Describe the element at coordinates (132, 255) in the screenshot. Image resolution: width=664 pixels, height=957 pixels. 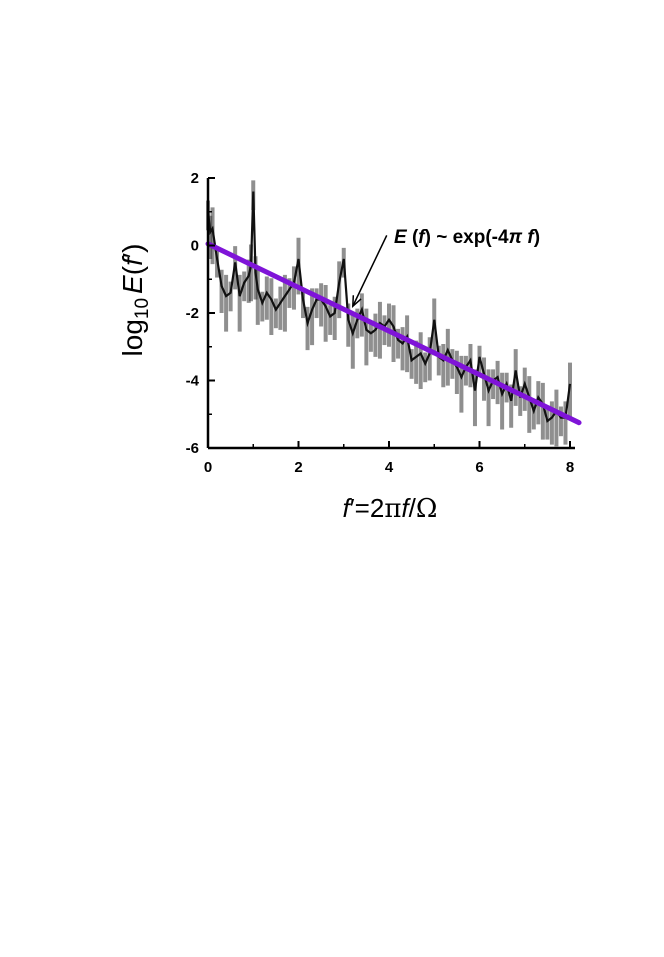
I see `y-title-prime: ′` at that location.